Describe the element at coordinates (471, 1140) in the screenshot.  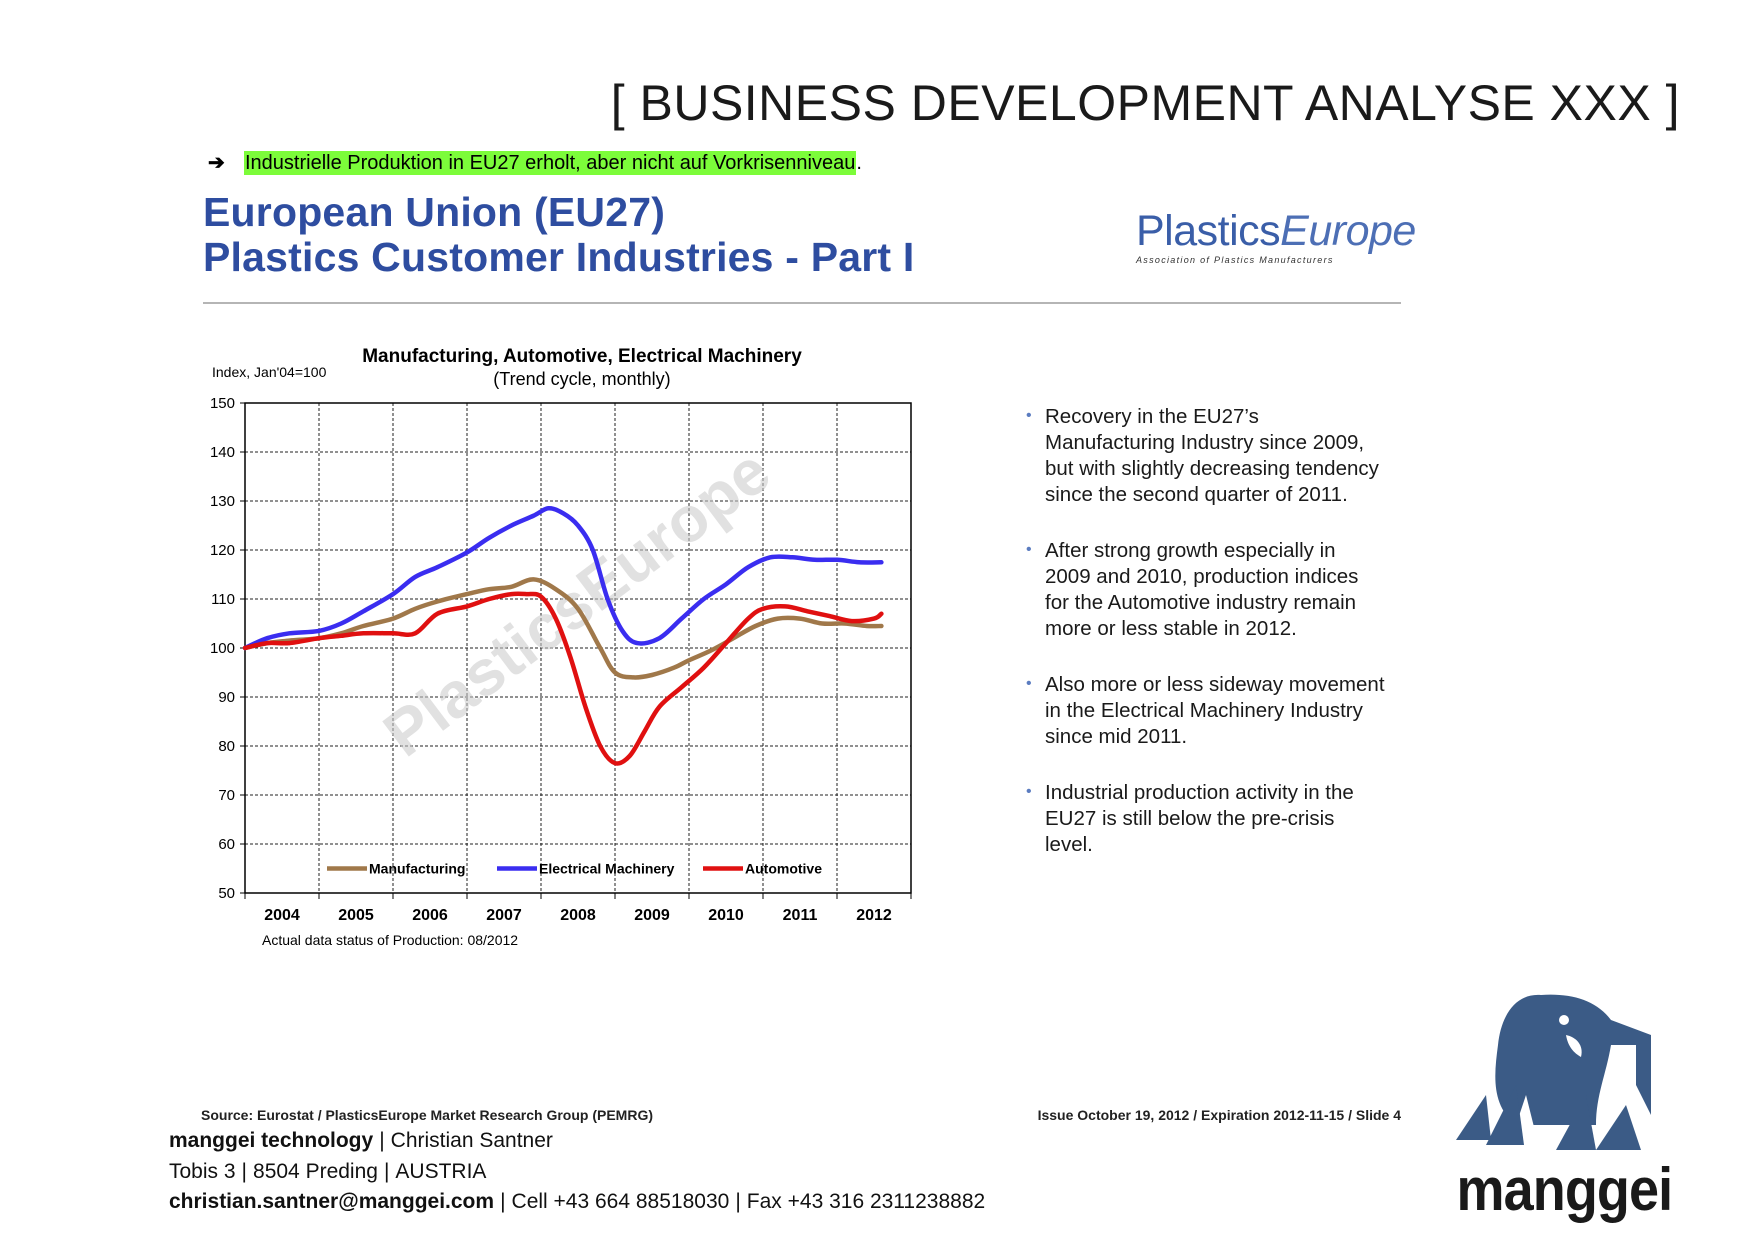
I see `contact-person: Christian Santner` at that location.